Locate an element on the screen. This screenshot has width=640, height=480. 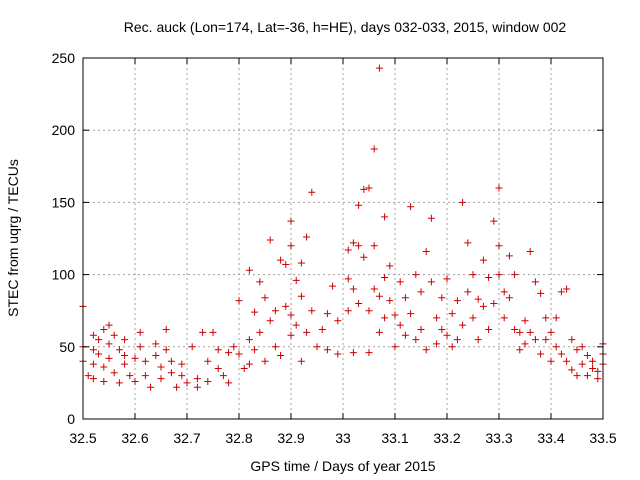
y-tick-label: 0 is located at coordinates (71, 419).